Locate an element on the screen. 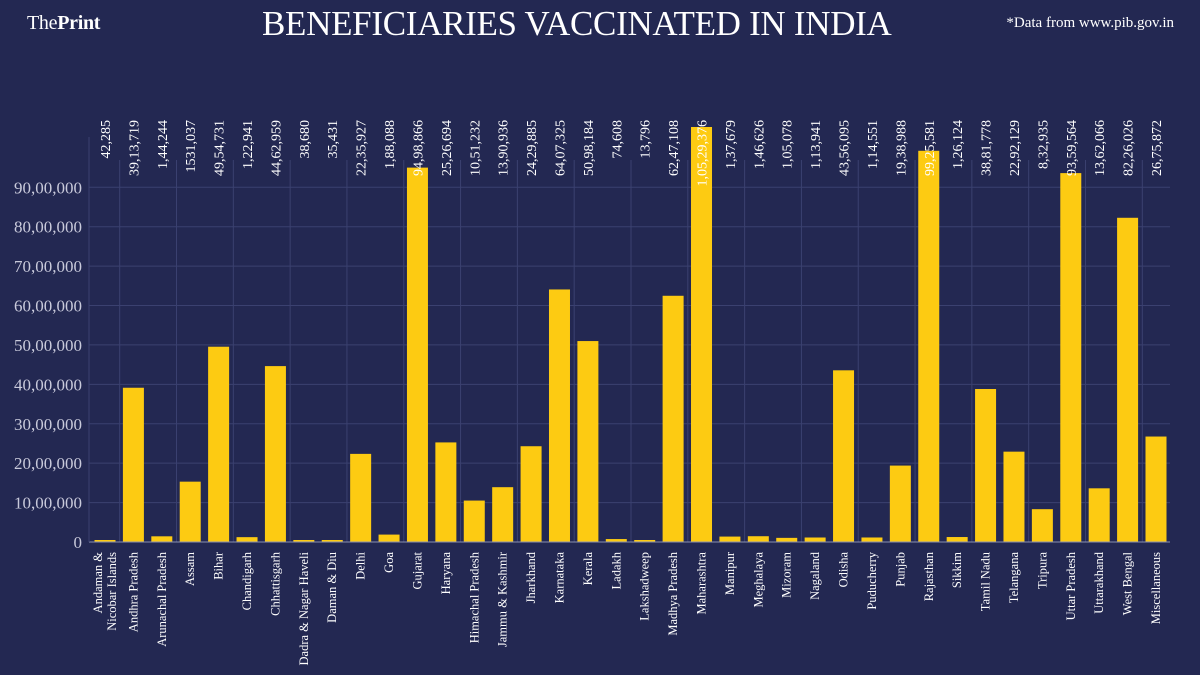  x-tick-label: Assam is located at coordinates (190, 569).